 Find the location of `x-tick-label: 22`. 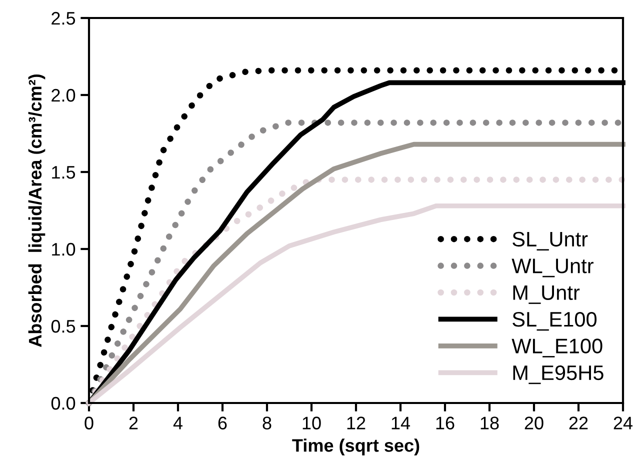

x-tick-label: 22 is located at coordinates (578, 423).